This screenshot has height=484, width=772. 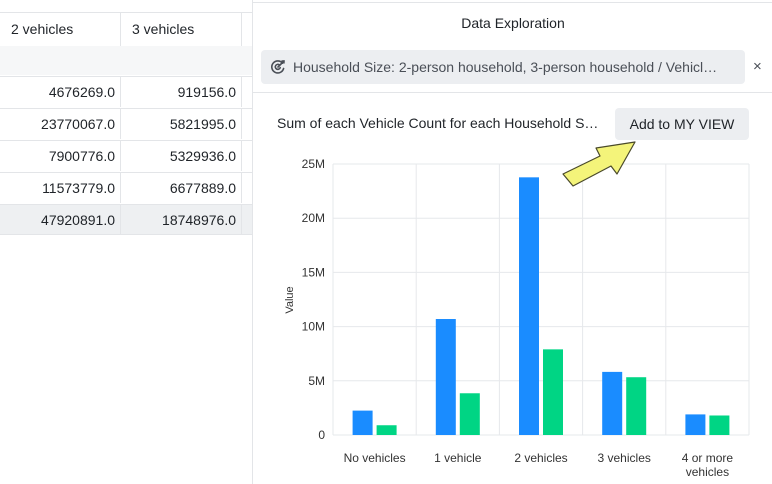 I want to click on y-tick-label: 0, so click(x=321, y=435).